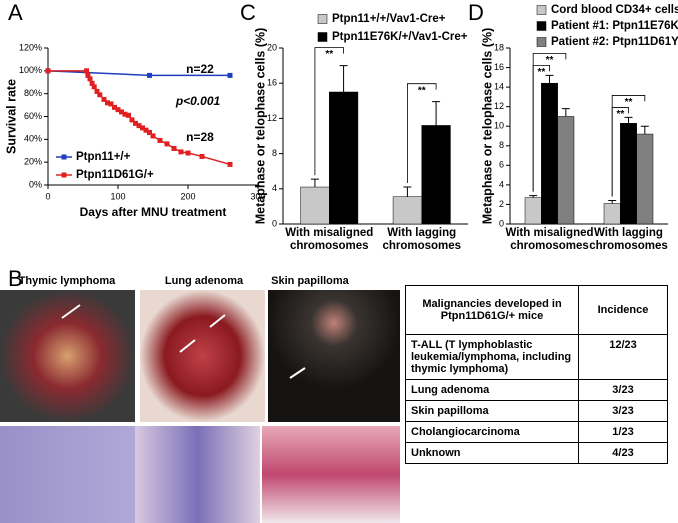 Image resolution: width=678 pixels, height=523 pixels. Describe the element at coordinates (274, 188) in the screenshot. I see `y-tick-label: 4` at that location.